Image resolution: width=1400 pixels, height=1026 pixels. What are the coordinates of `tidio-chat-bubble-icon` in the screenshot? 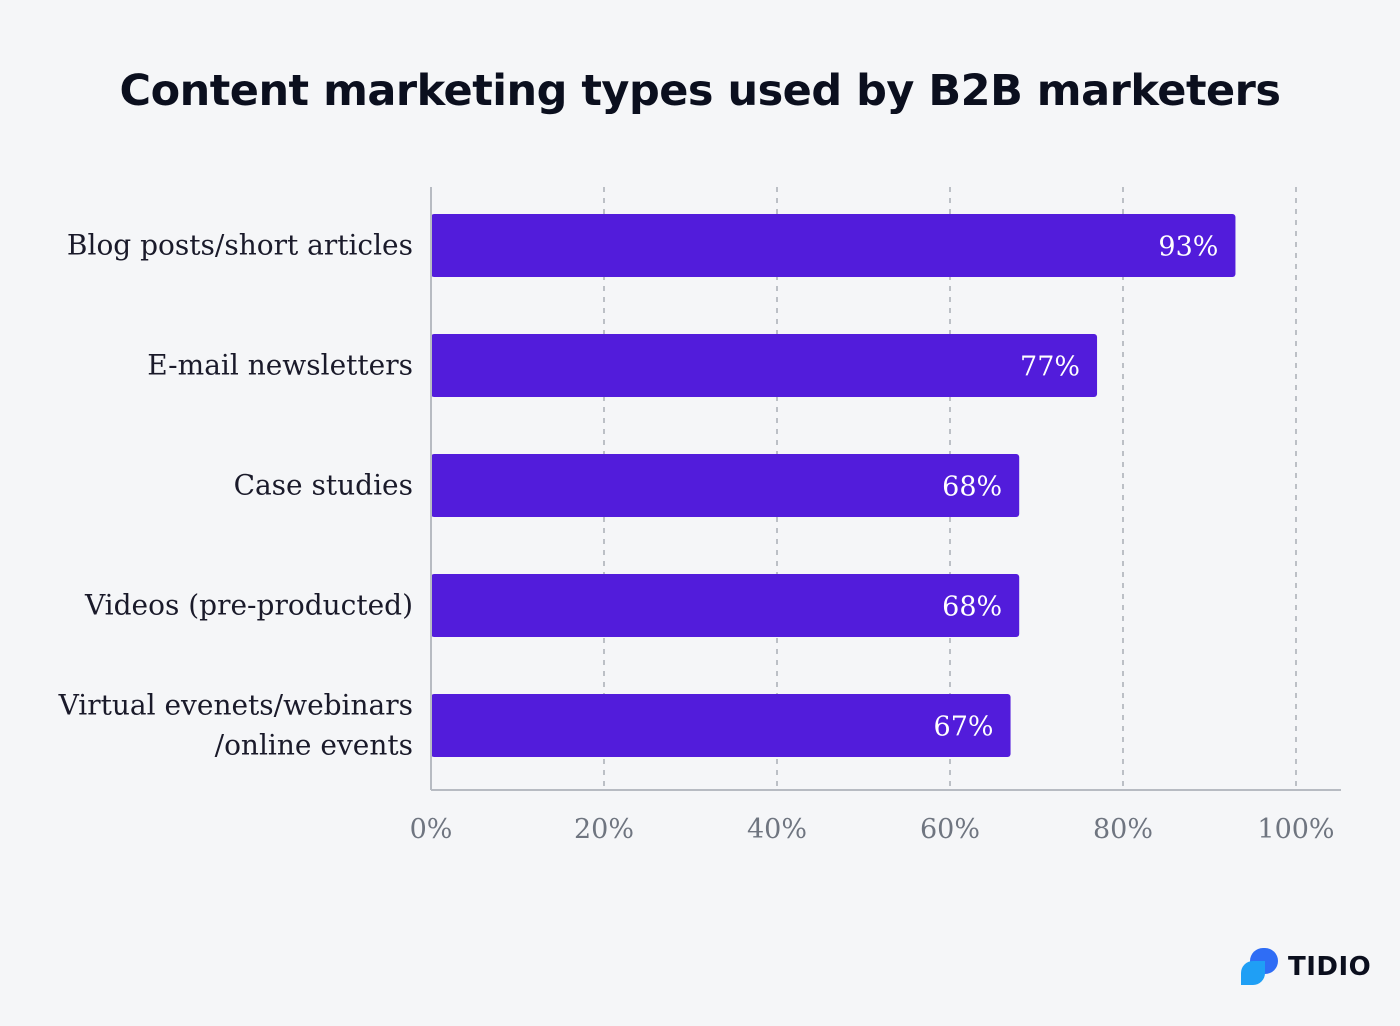 It's located at (1259, 966).